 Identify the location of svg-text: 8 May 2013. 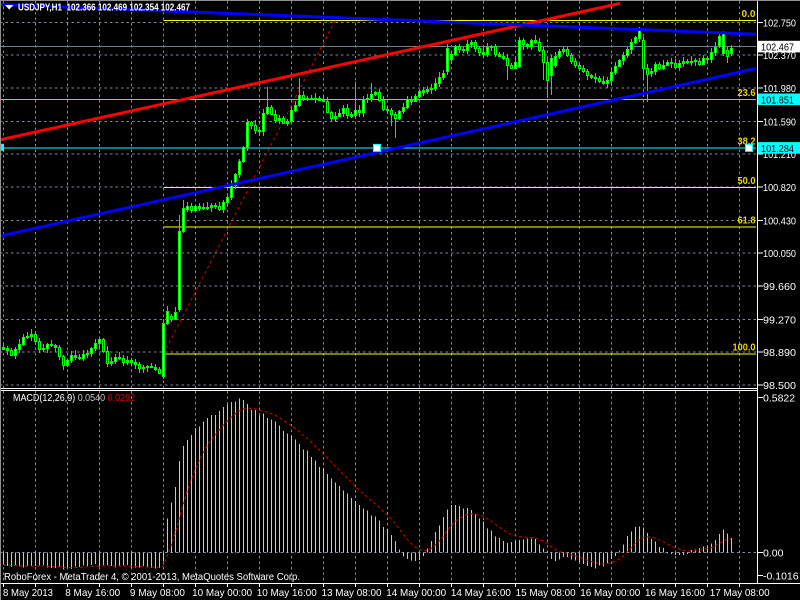
(28, 593).